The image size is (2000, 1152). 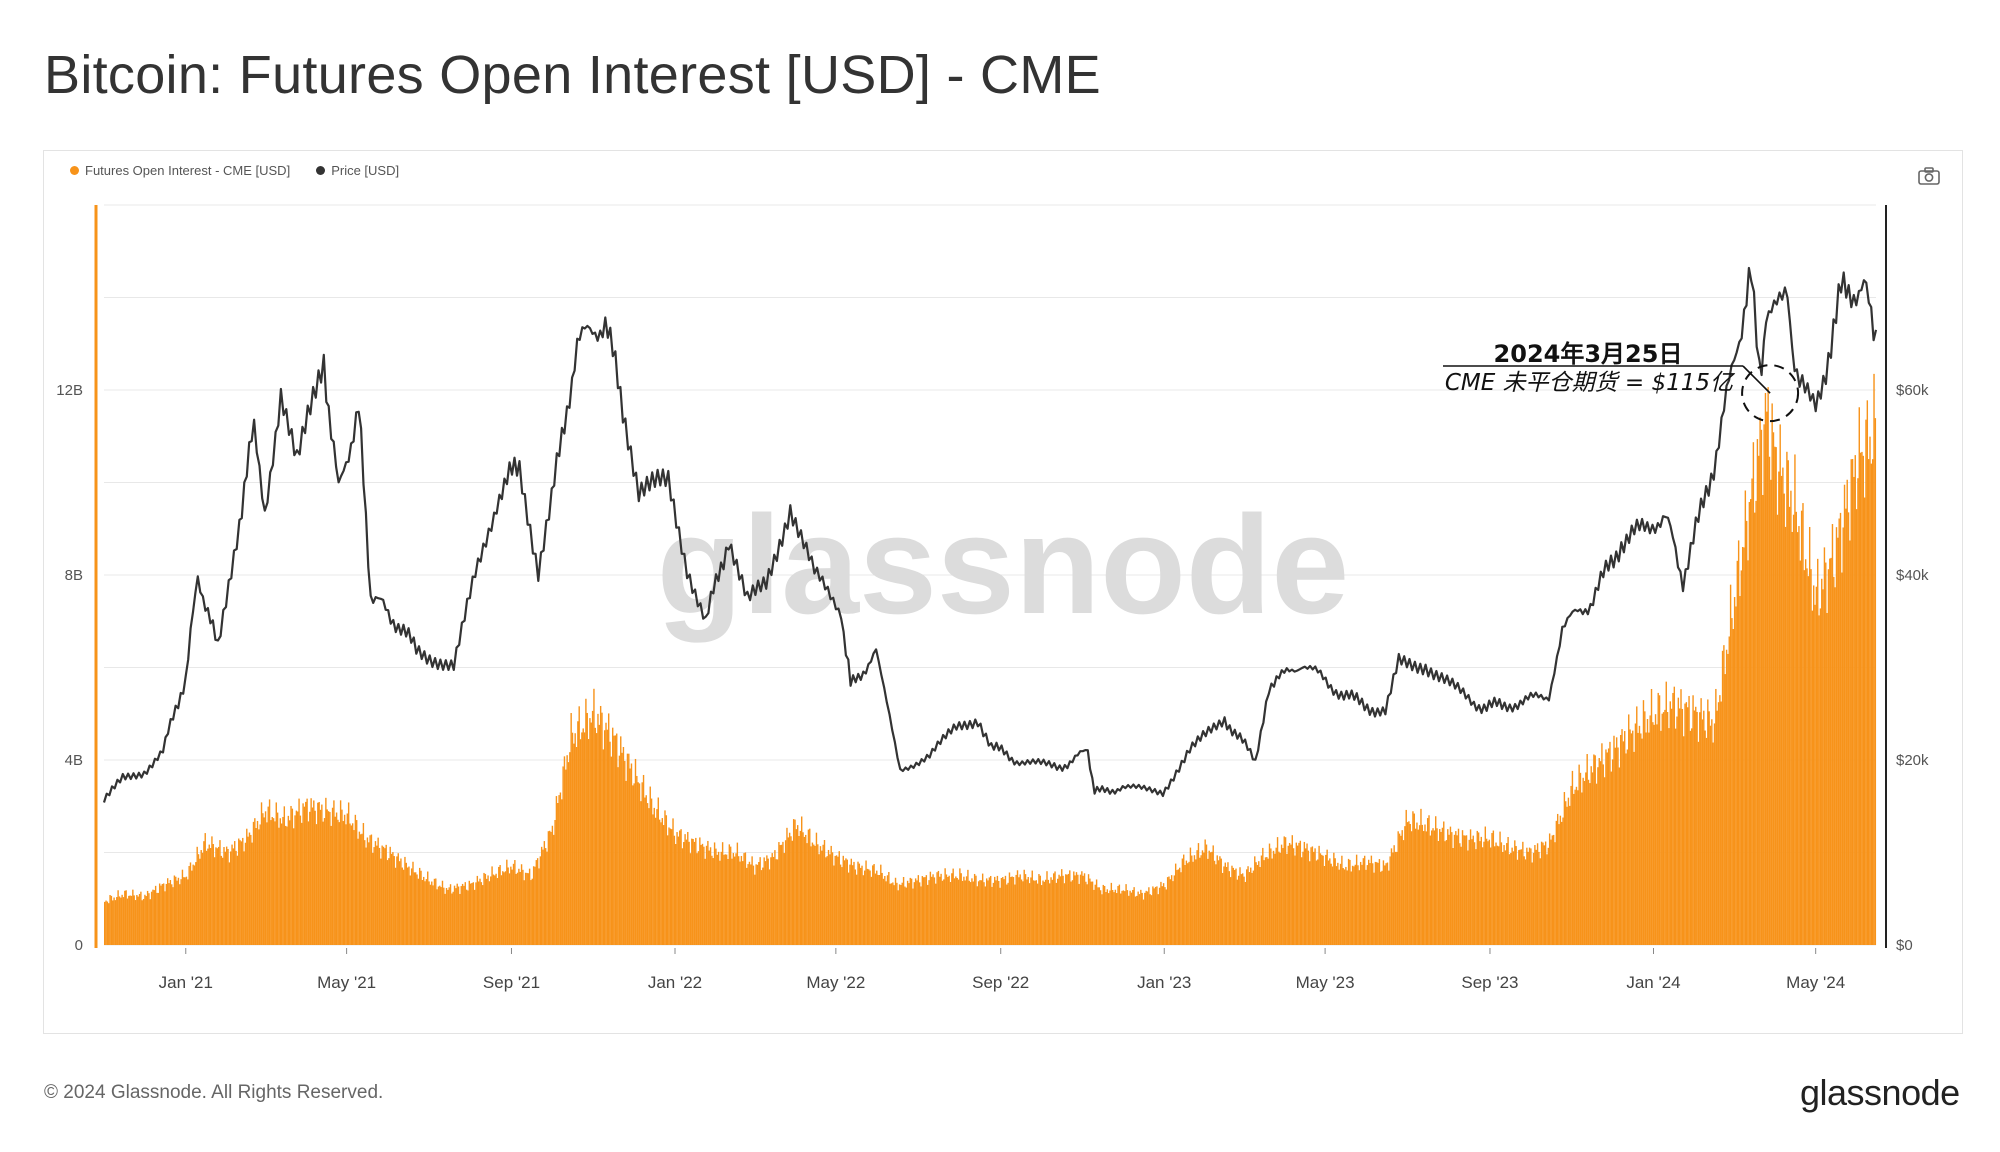 What do you see at coordinates (511, 982) in the screenshot?
I see `x-tick-label: Sep '21` at bounding box center [511, 982].